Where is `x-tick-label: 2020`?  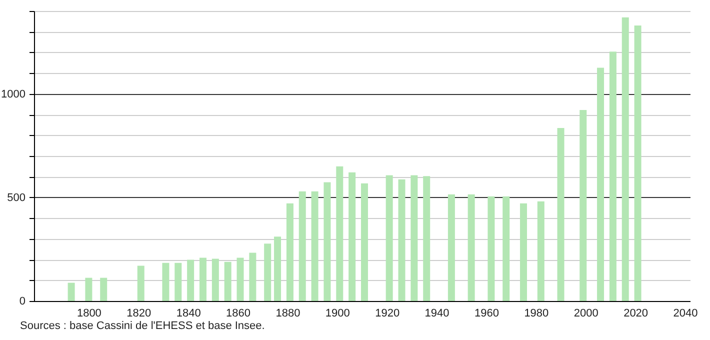 x-tick-label: 2020 is located at coordinates (636, 314).